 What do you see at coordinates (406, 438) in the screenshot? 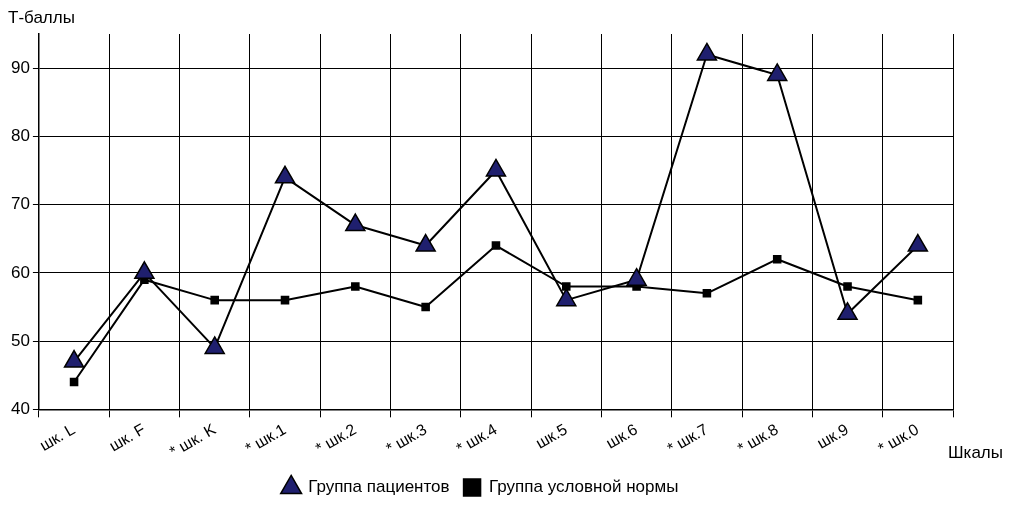
I see `x-tick-label: * шк.3` at bounding box center [406, 438].